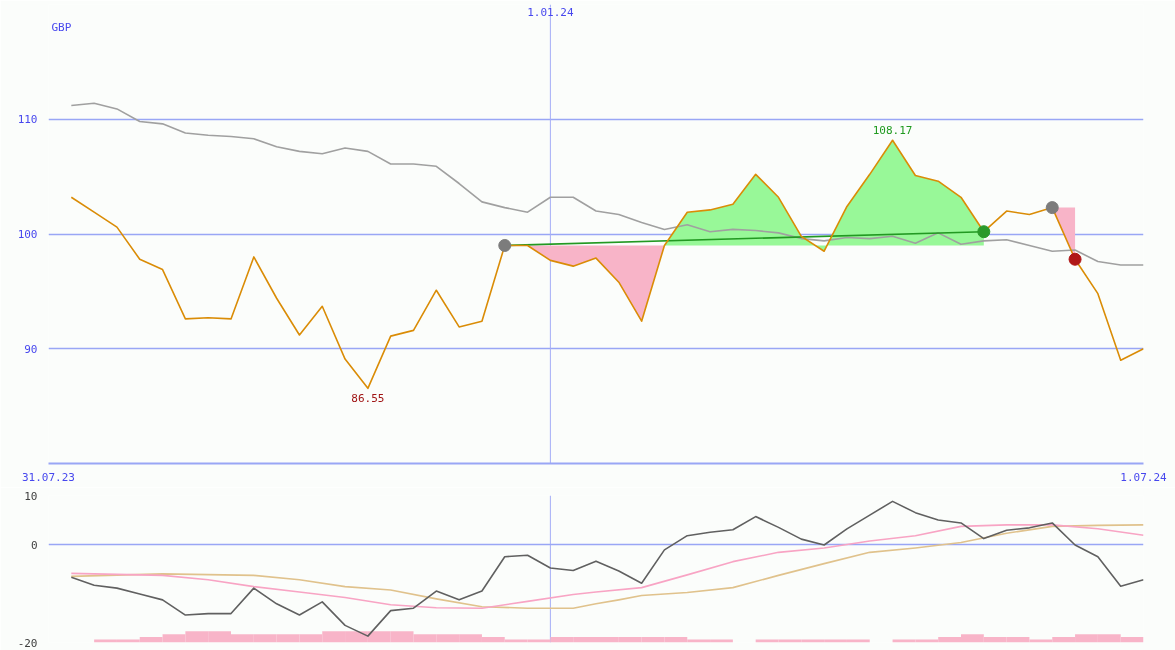  Describe the element at coordinates (48, 477) in the screenshot. I see `x-tick-label: 31.07.23` at that location.